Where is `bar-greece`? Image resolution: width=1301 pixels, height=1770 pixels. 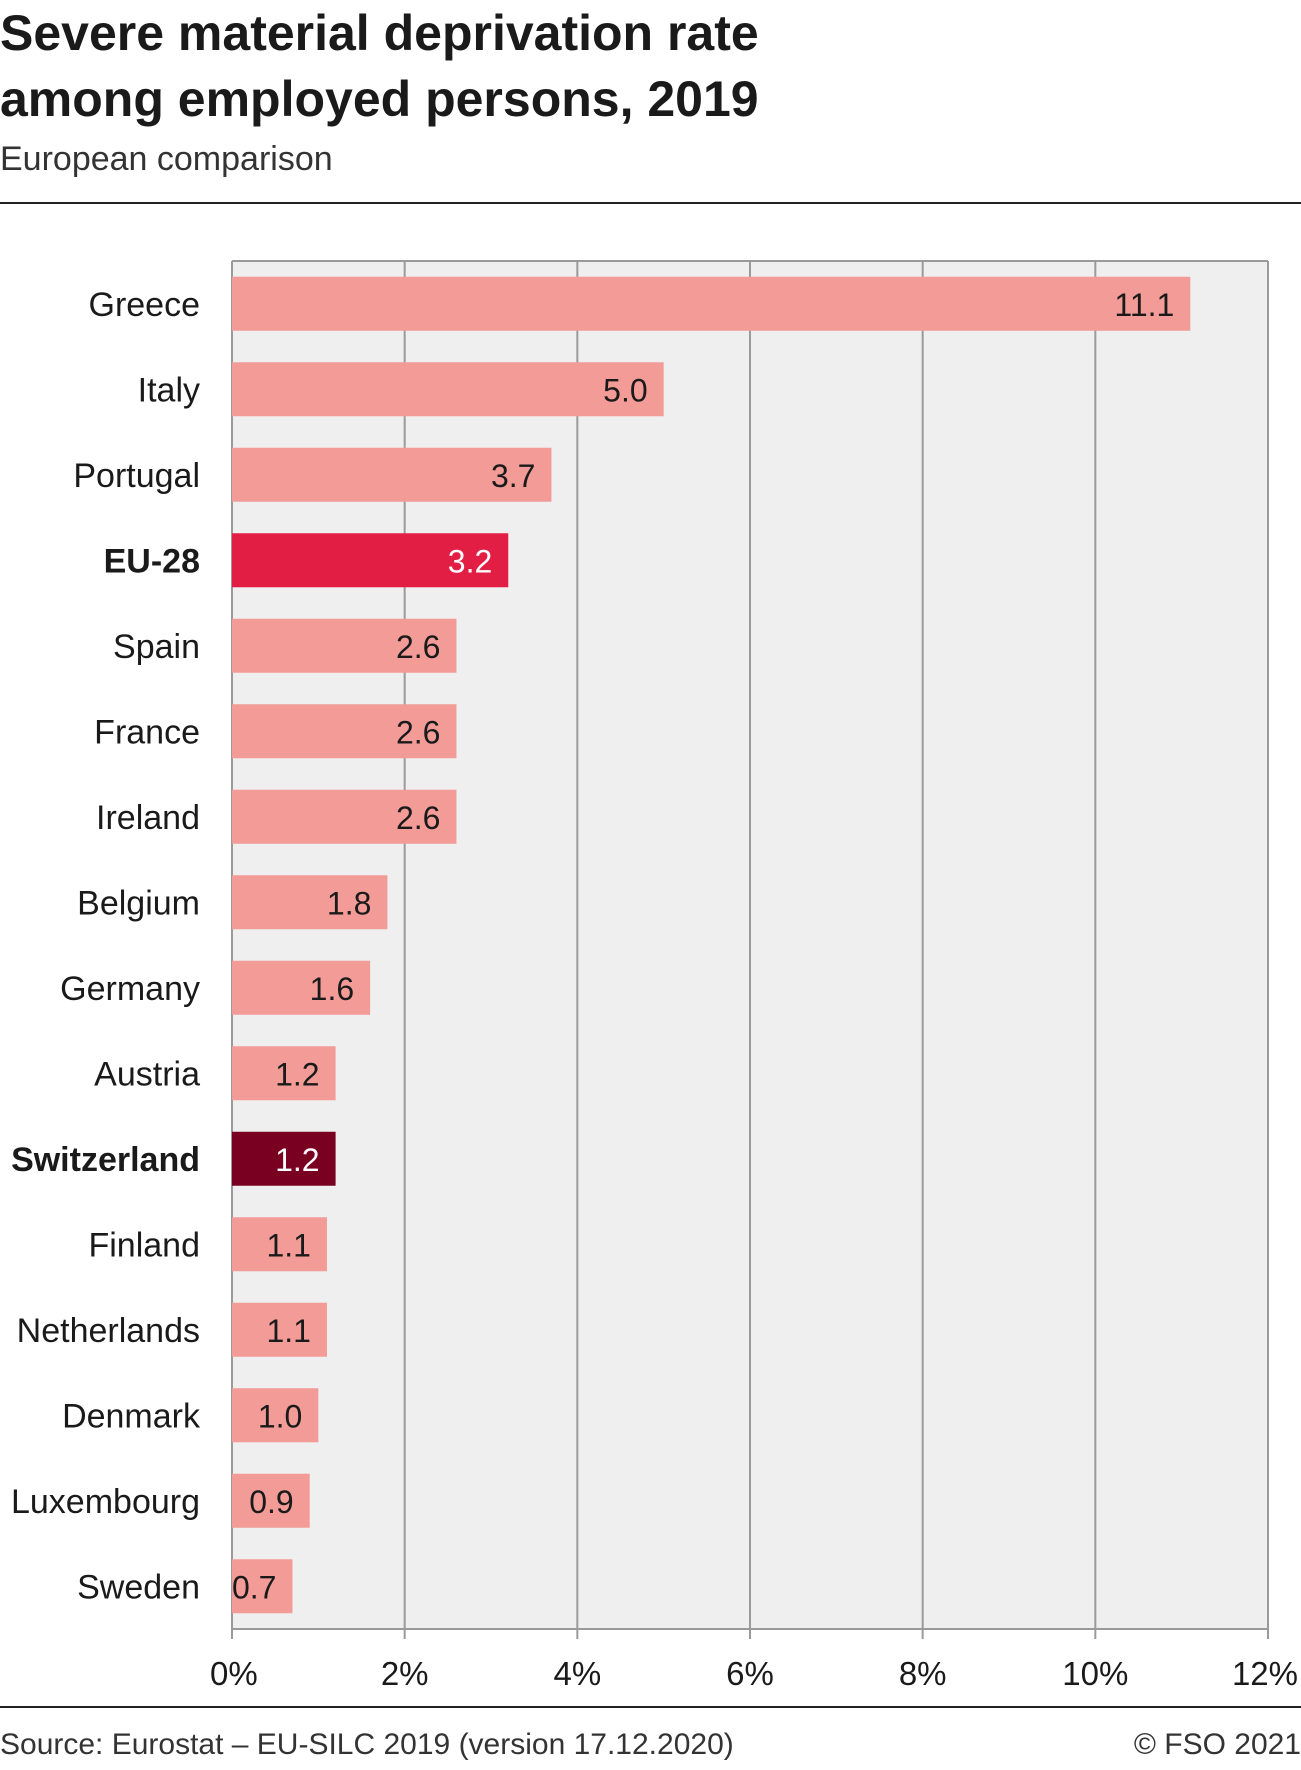
bar-greece is located at coordinates (711, 303).